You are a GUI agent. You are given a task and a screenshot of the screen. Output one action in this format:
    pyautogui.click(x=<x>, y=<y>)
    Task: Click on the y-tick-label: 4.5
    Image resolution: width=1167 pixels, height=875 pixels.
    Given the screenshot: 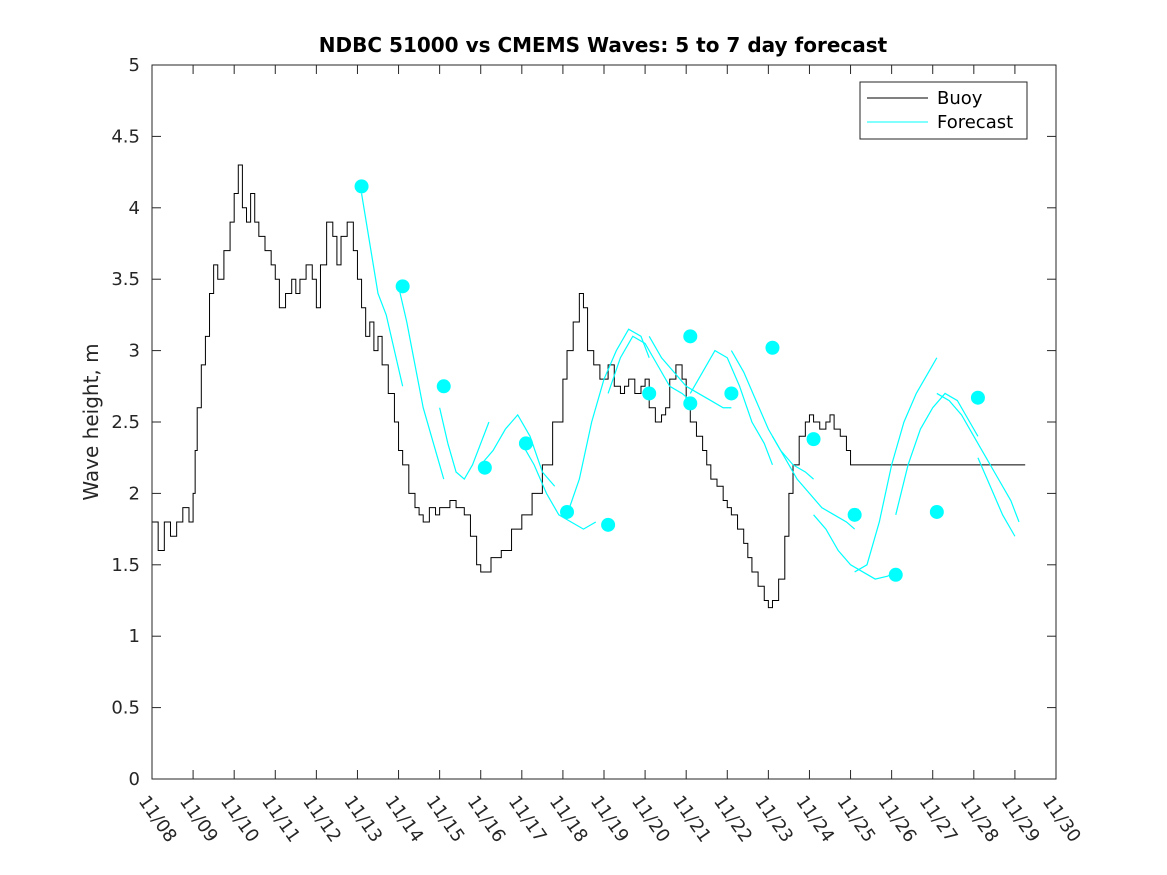 What is the action you would take?
    pyautogui.click(x=125, y=136)
    